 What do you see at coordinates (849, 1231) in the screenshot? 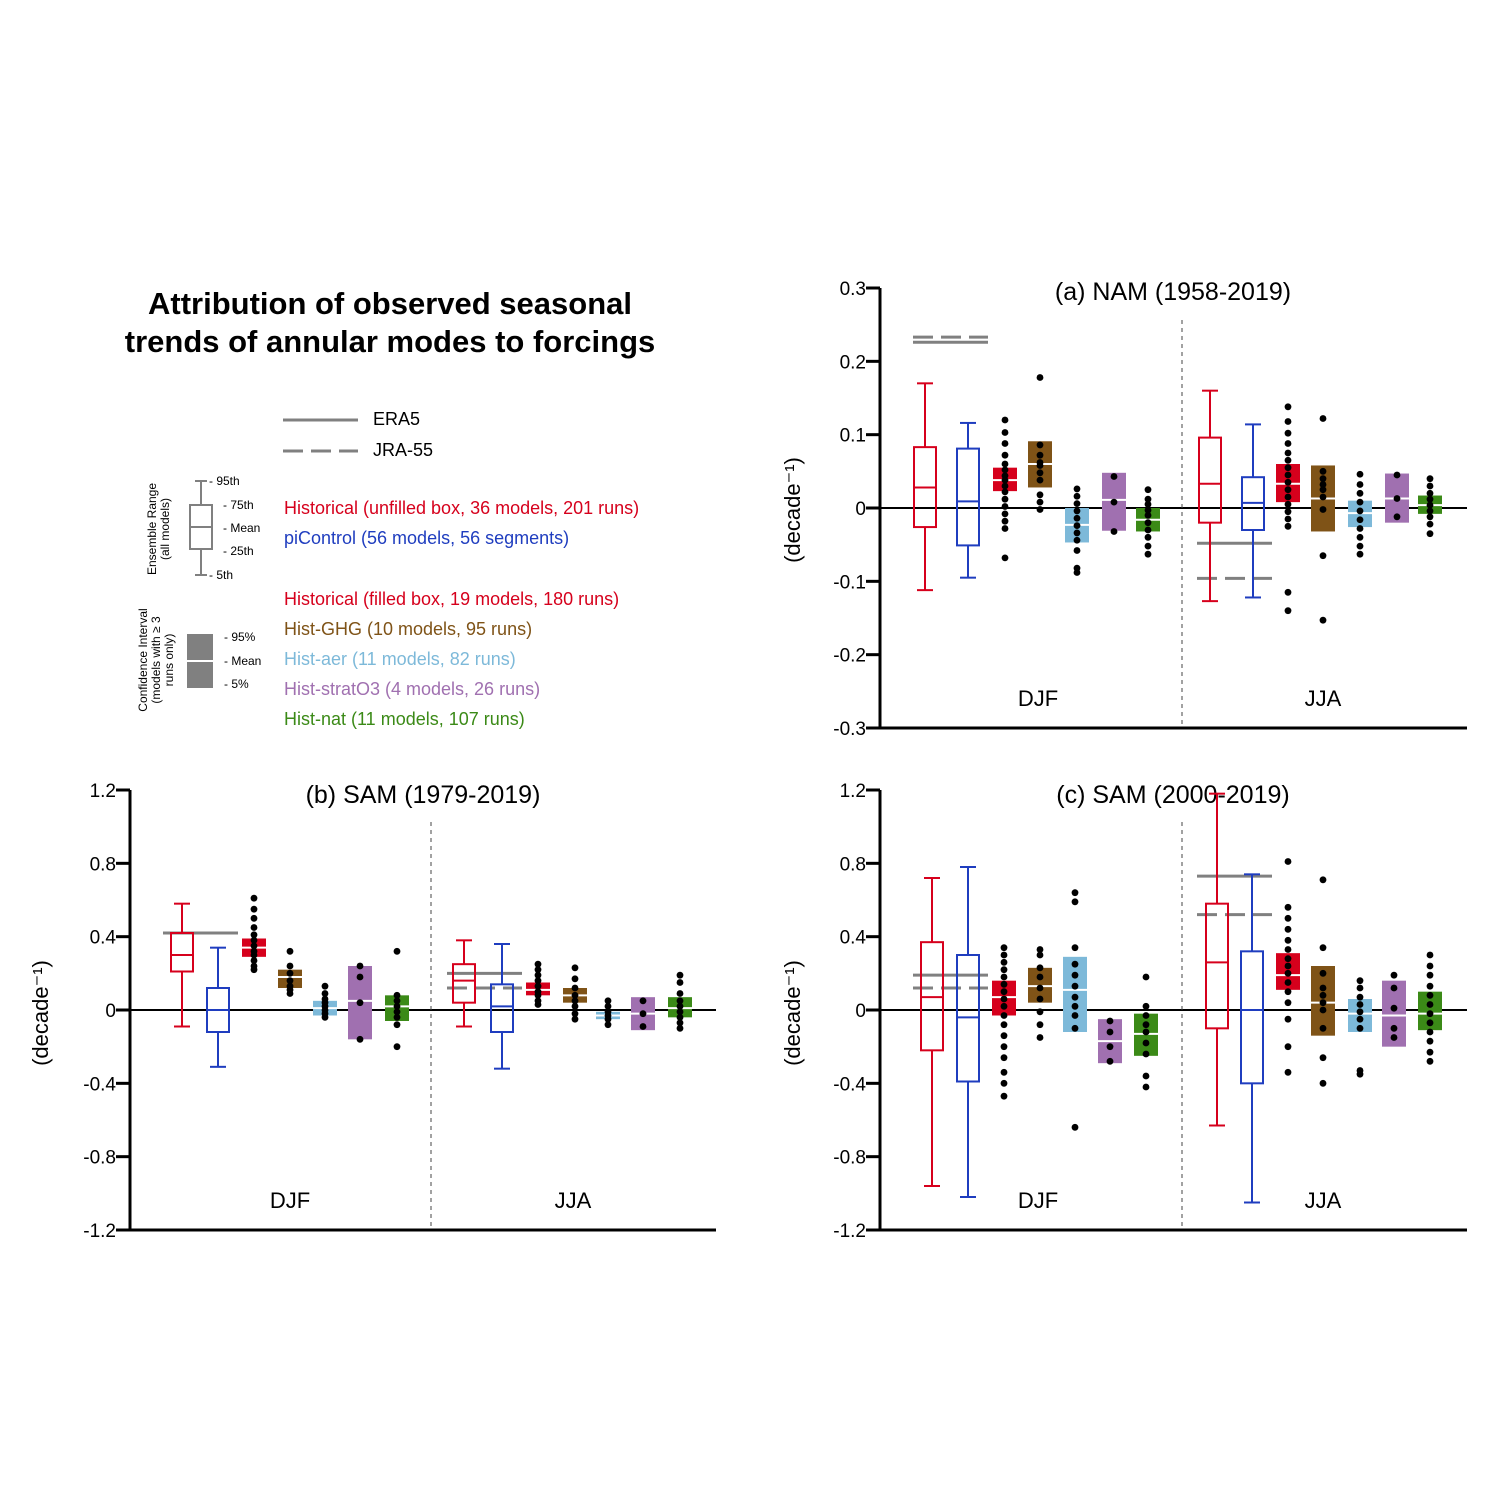
I see `y-tick-label: -1.2` at bounding box center [849, 1231].